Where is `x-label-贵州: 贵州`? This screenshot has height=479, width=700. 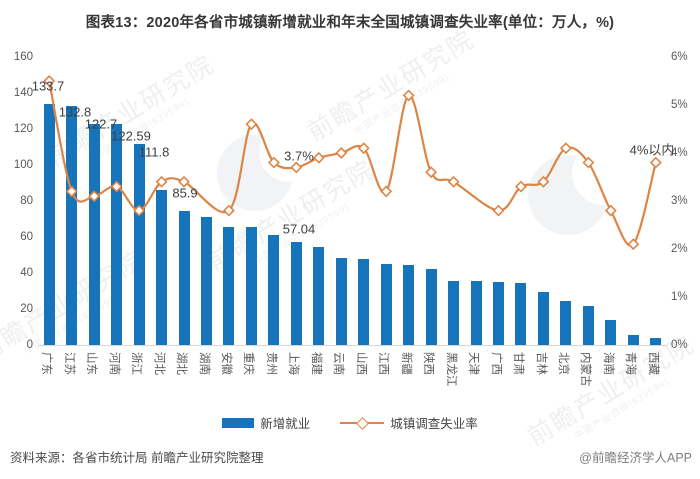
x-label-贵州: 贵州 is located at coordinates (274, 380).